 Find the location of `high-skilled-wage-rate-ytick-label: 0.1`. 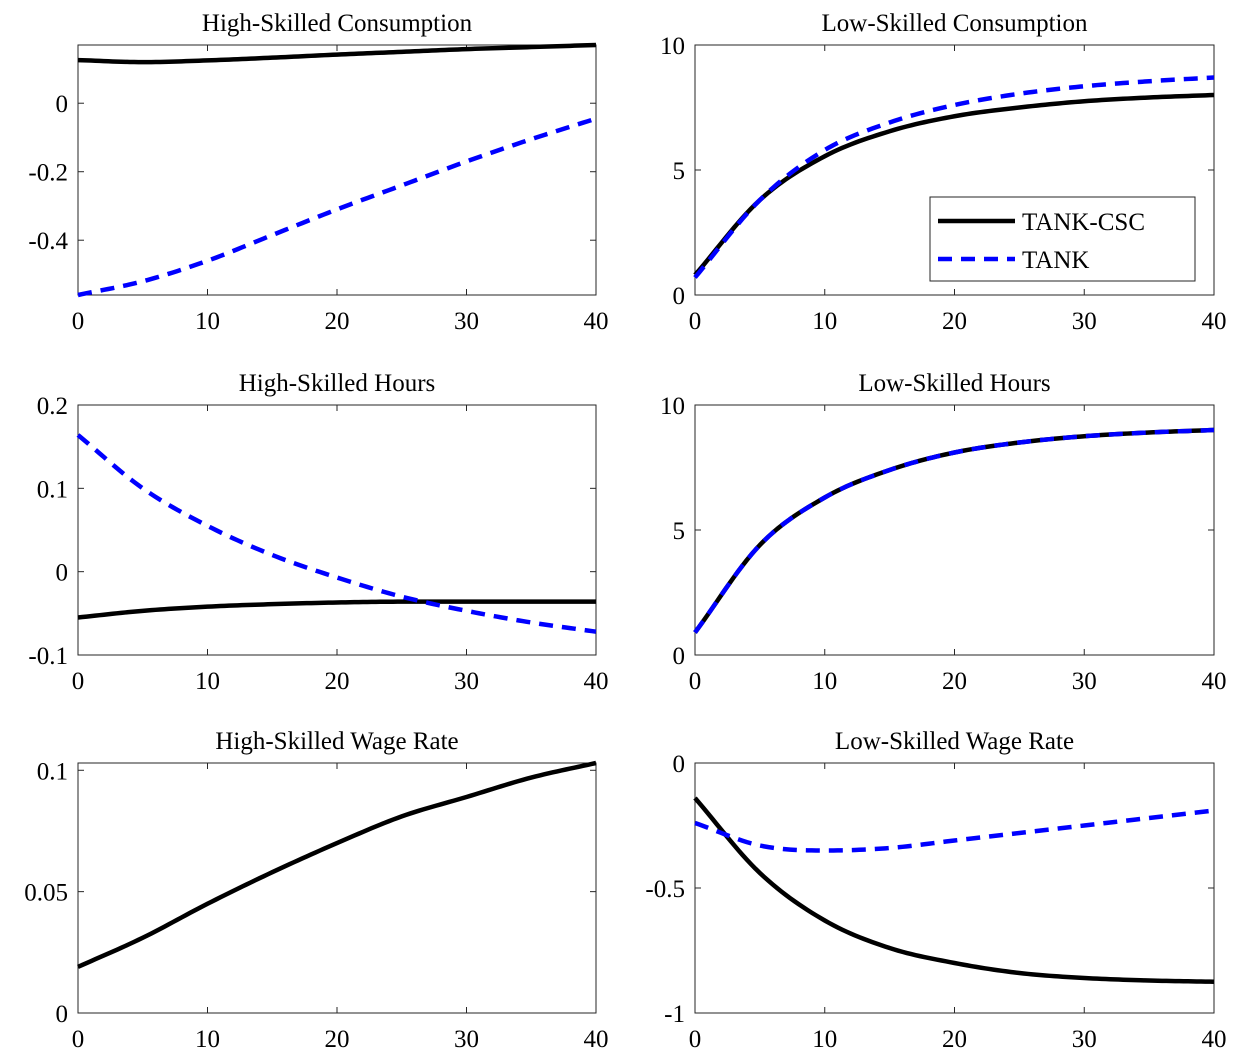

high-skilled-wage-rate-ytick-label: 0.1 is located at coordinates (52, 771).